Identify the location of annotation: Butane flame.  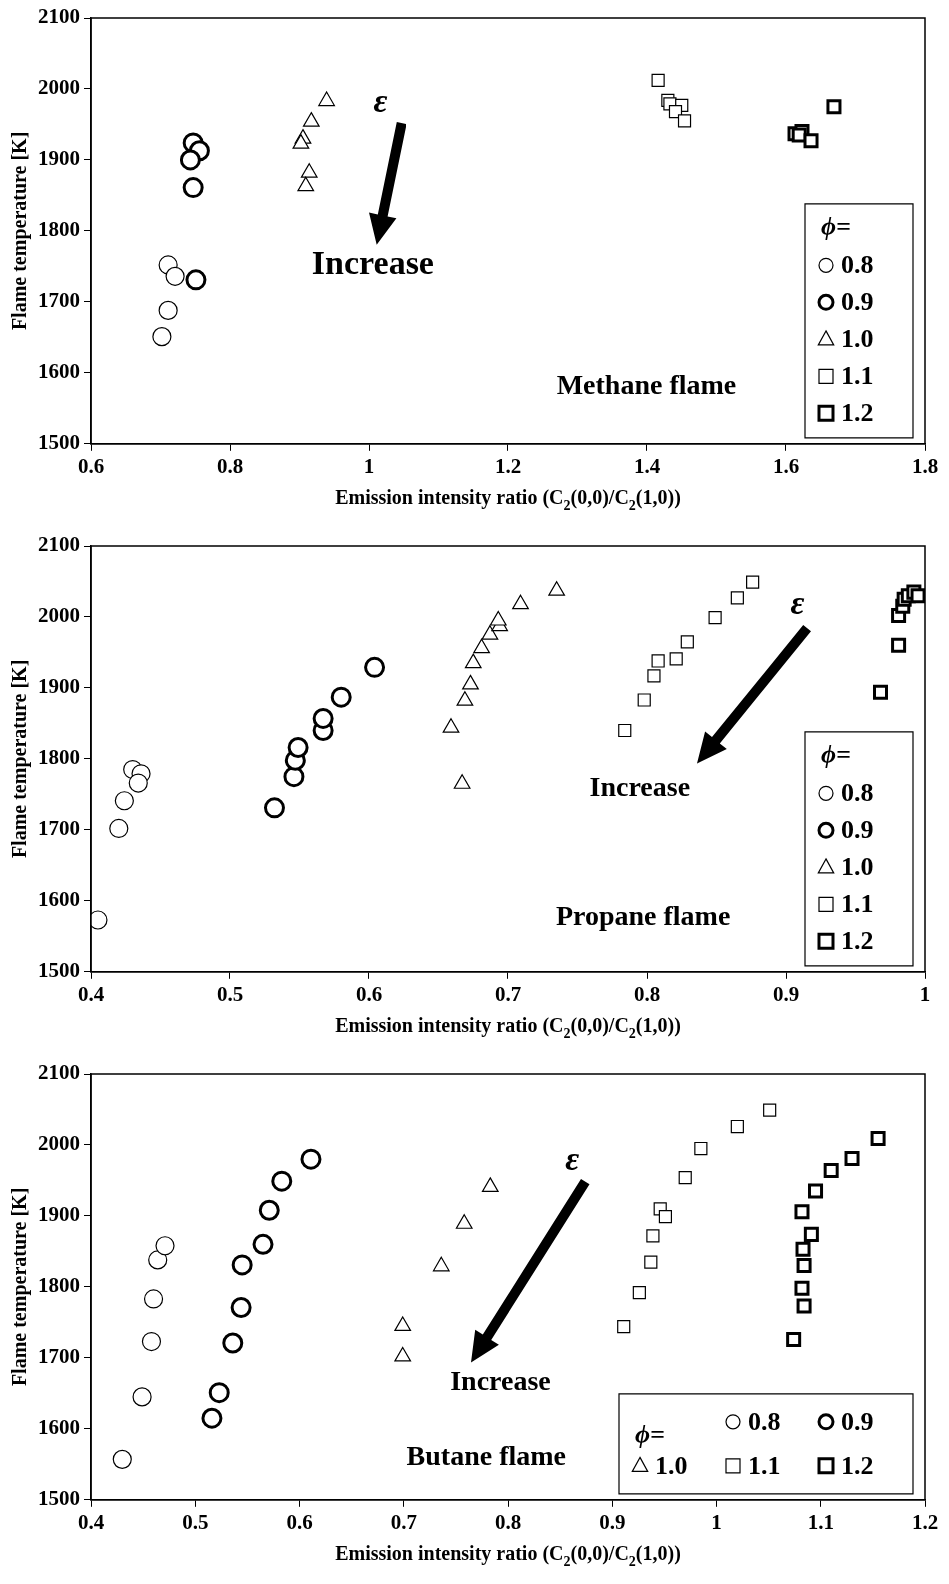
(486, 1455).